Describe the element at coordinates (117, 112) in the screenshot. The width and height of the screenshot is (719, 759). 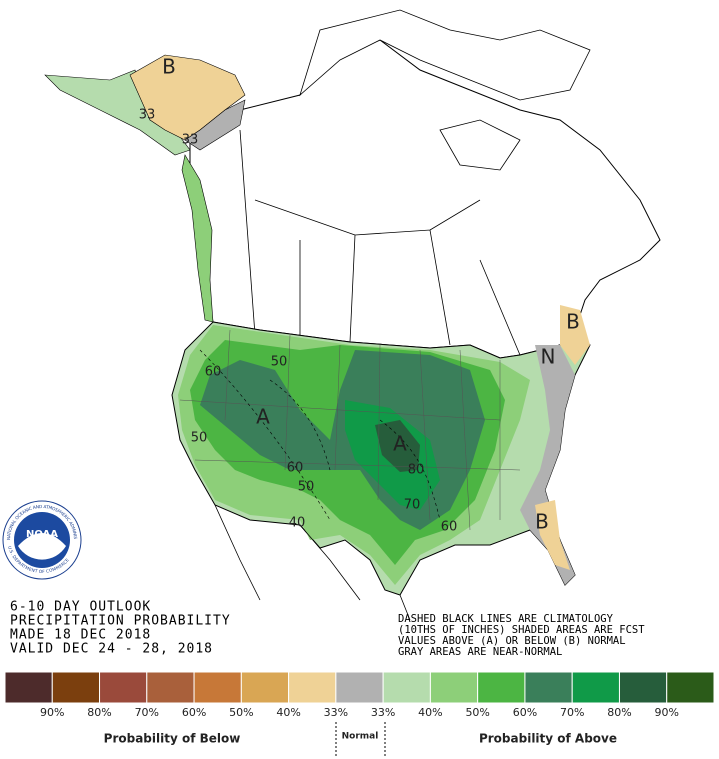
I see `alaska-green` at that location.